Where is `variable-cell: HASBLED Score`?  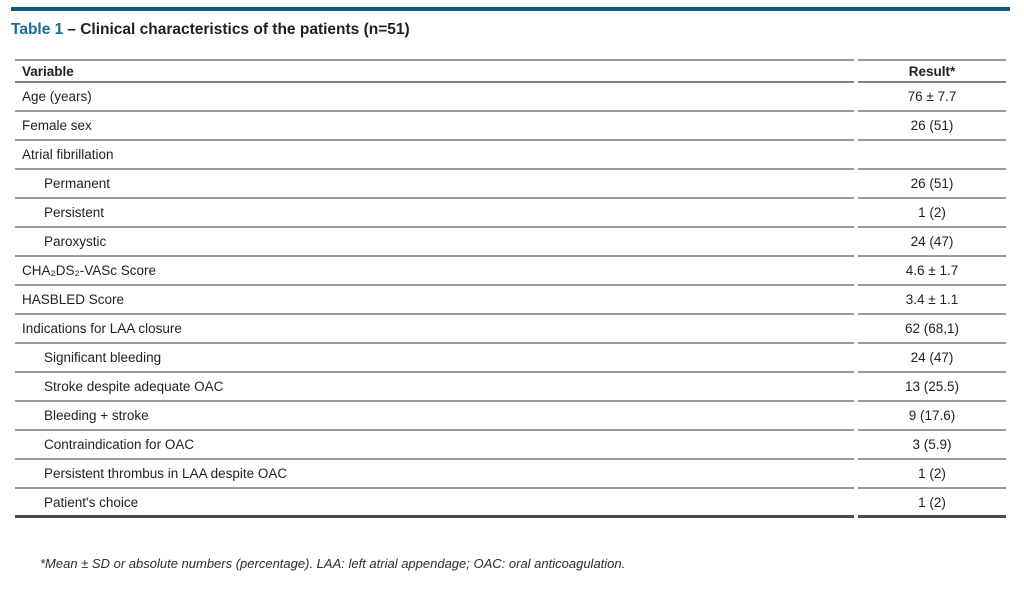
variable-cell: HASBLED Score is located at coordinates (434, 300).